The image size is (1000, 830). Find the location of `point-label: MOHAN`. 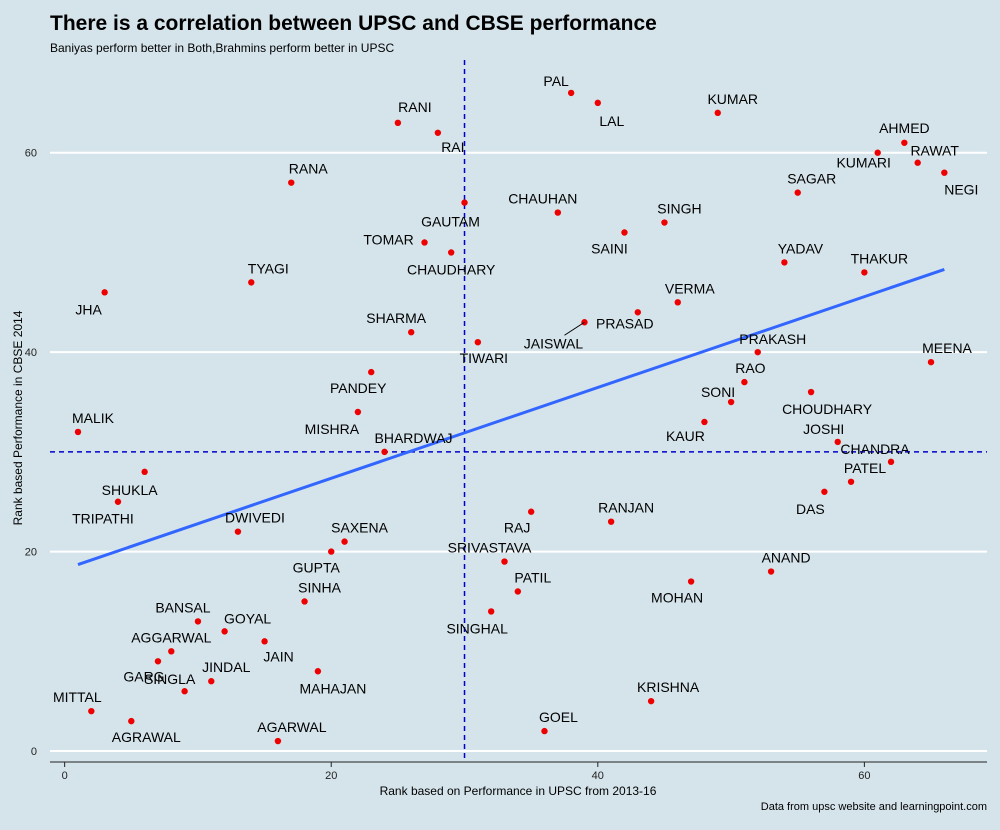

point-label: MOHAN is located at coordinates (677, 598).